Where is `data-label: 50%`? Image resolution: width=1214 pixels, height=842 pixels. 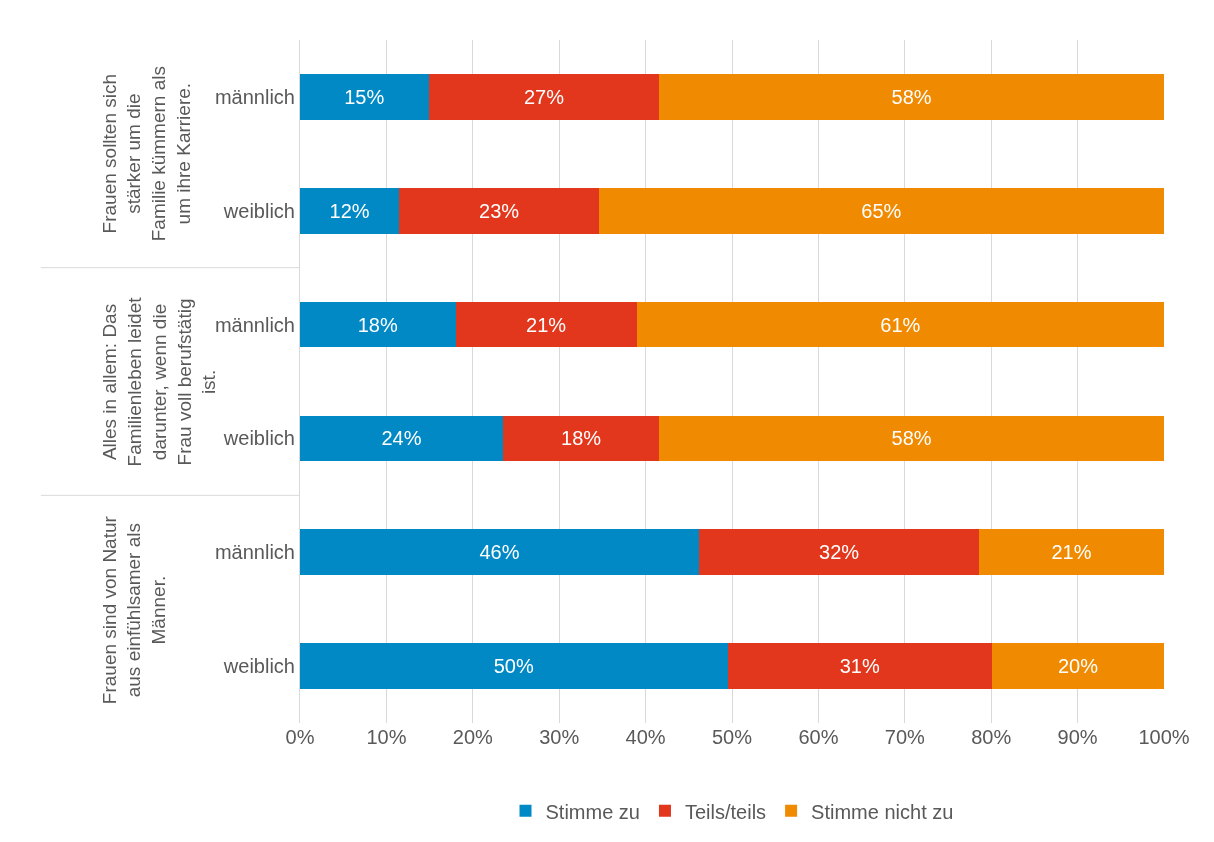 data-label: 50% is located at coordinates (513, 666).